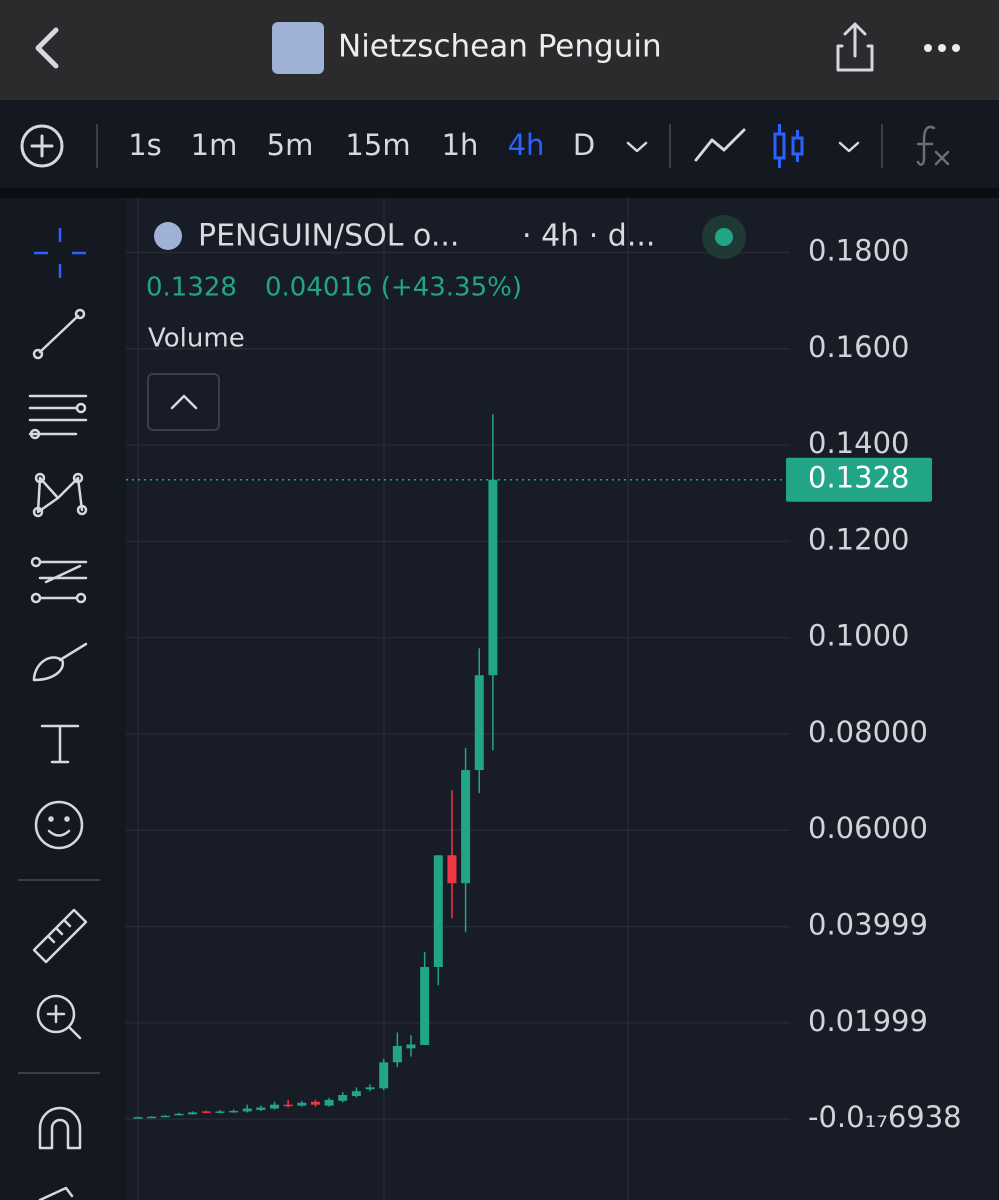  I want to click on y-tick-label: 0.06000, so click(868, 828).